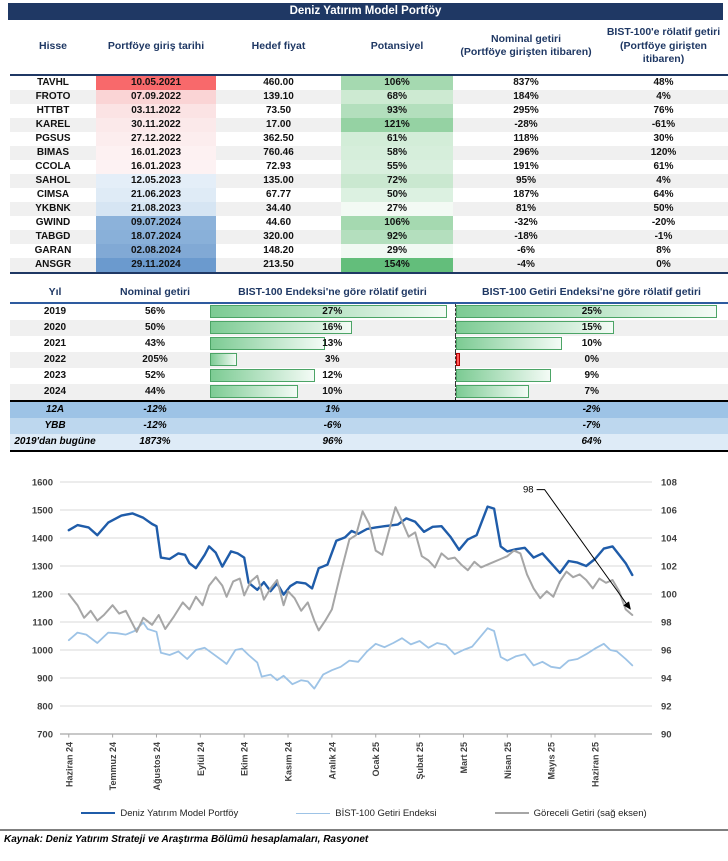 The width and height of the screenshot is (728, 861). Describe the element at coordinates (332, 761) in the screenshot. I see `x-axis-label: Aralık 24` at that location.